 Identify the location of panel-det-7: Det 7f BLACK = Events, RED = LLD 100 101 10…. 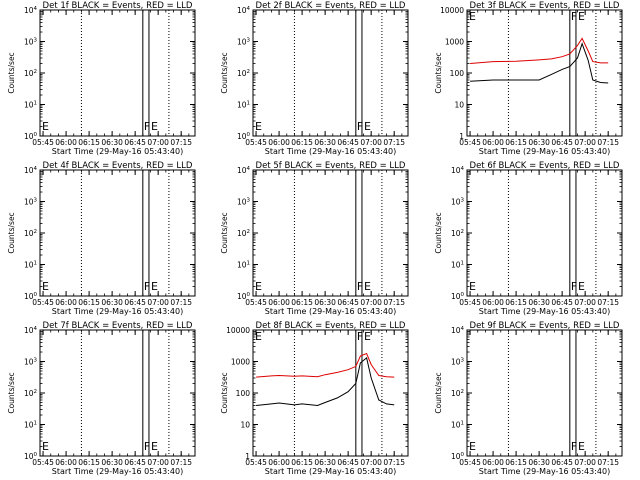
(101, 398).